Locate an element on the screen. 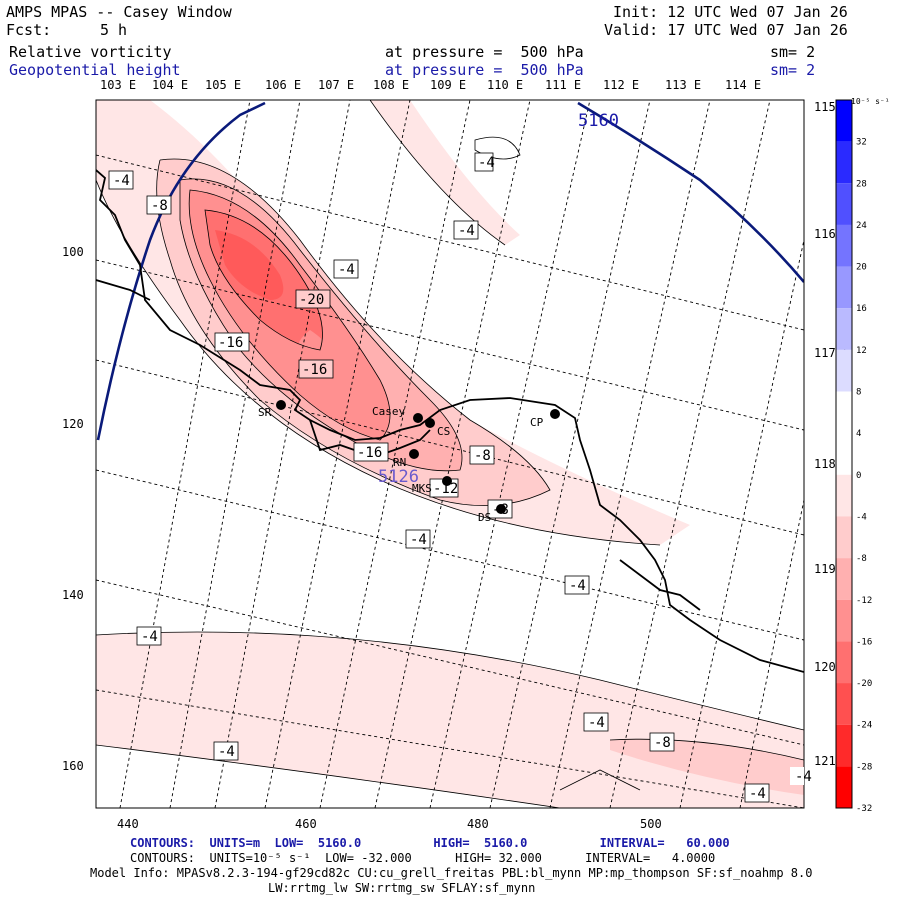  field2-level: at pressure = 500 hPa is located at coordinates (484, 70).